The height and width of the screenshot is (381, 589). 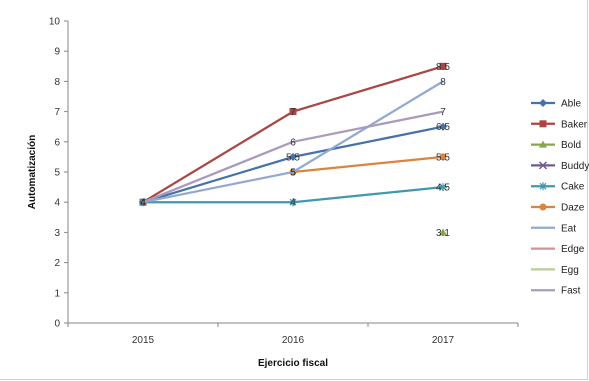 What do you see at coordinates (571, 104) in the screenshot?
I see `legend-label-able: Able` at bounding box center [571, 104].